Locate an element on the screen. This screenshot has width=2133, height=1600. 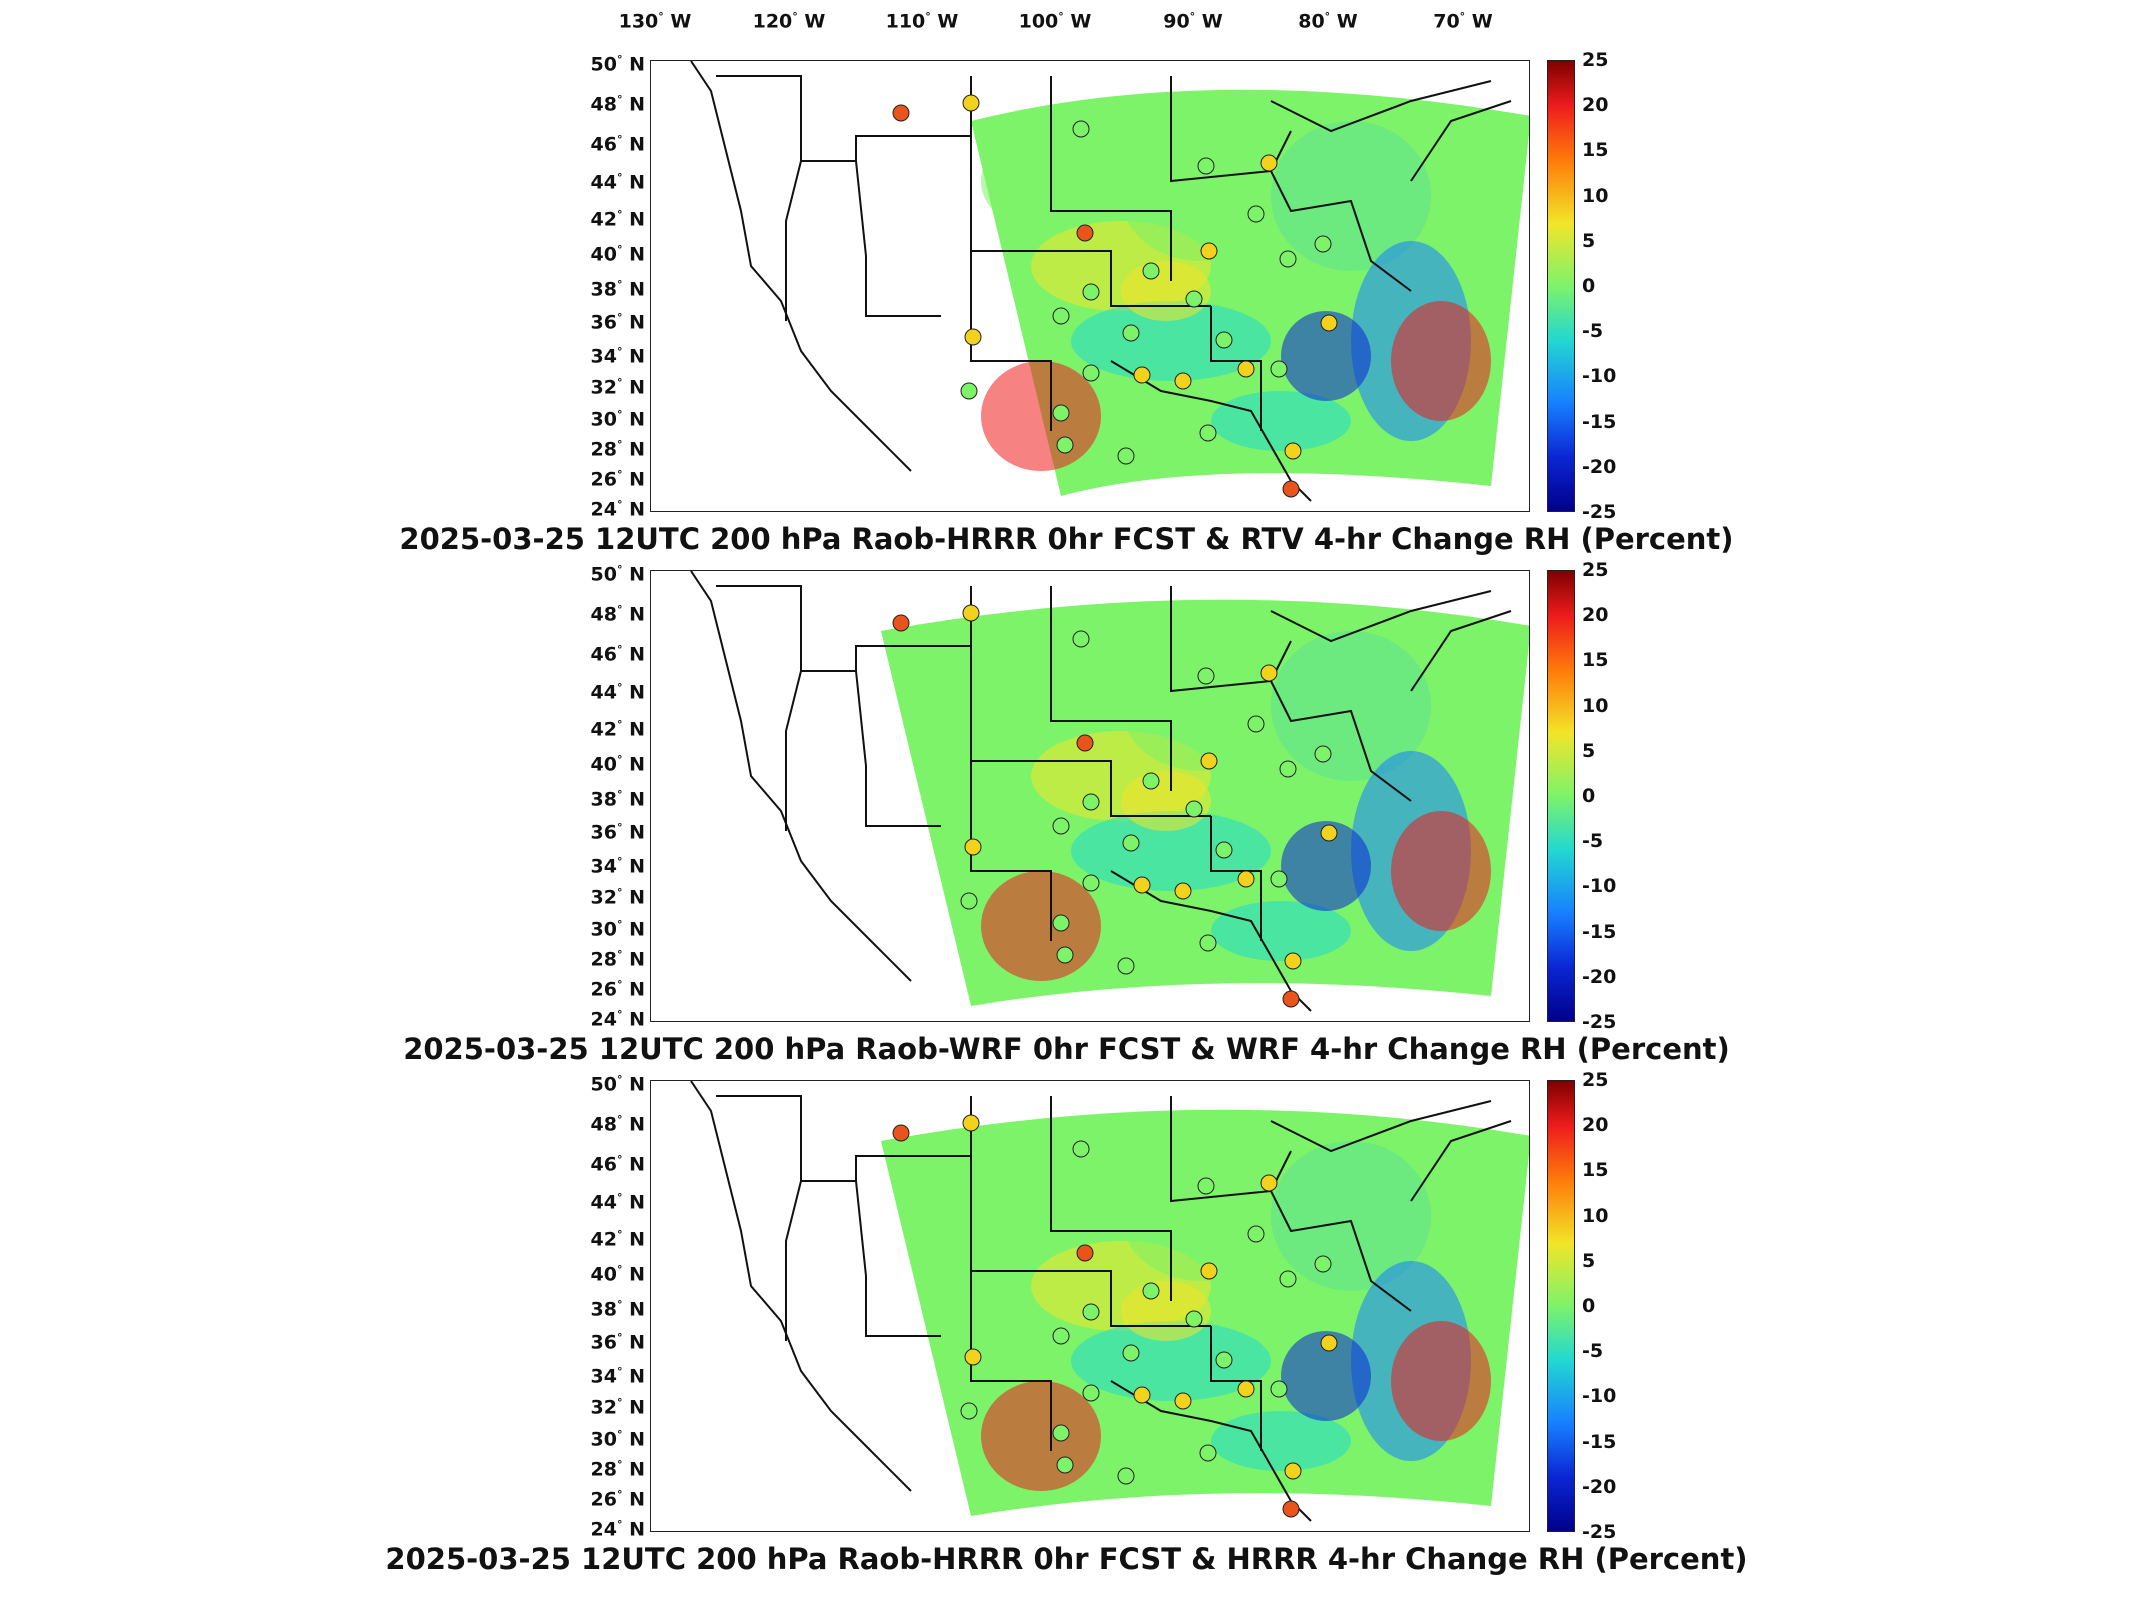
lon-label-80w: 80° W is located at coordinates (1328, 21).